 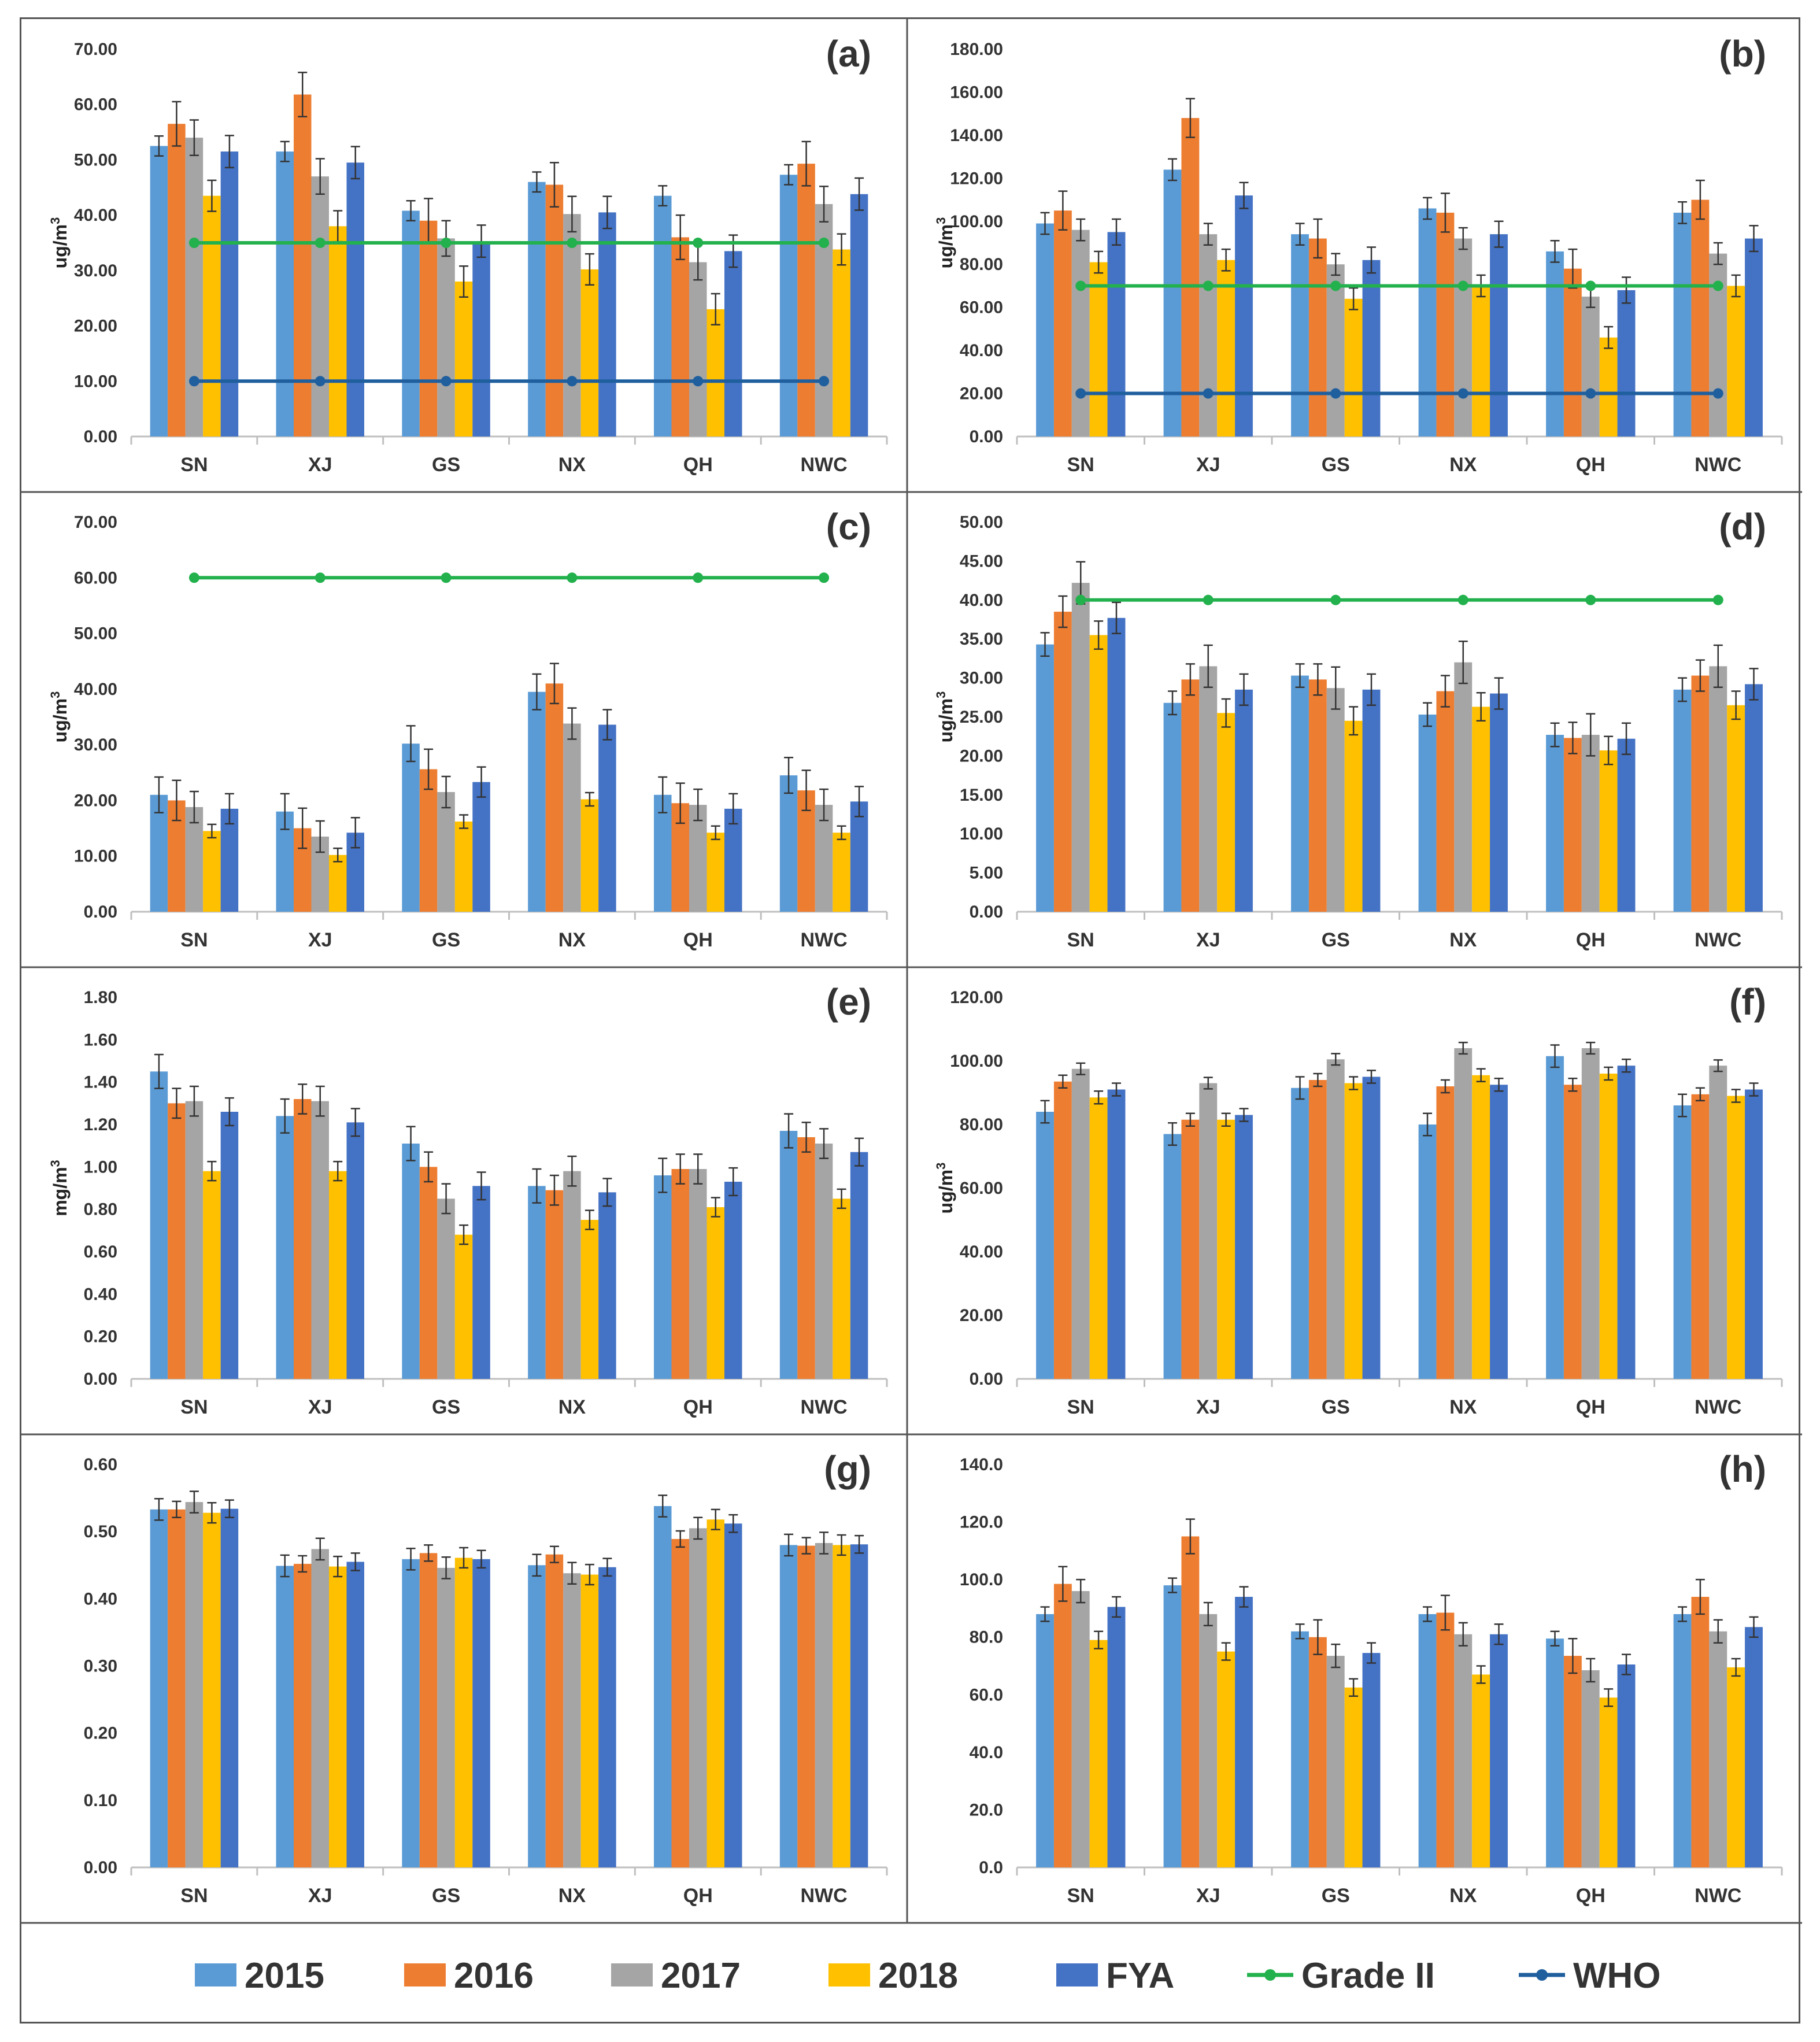 What do you see at coordinates (1081, 940) in the screenshot?
I see `x-tick-label: SN` at bounding box center [1081, 940].